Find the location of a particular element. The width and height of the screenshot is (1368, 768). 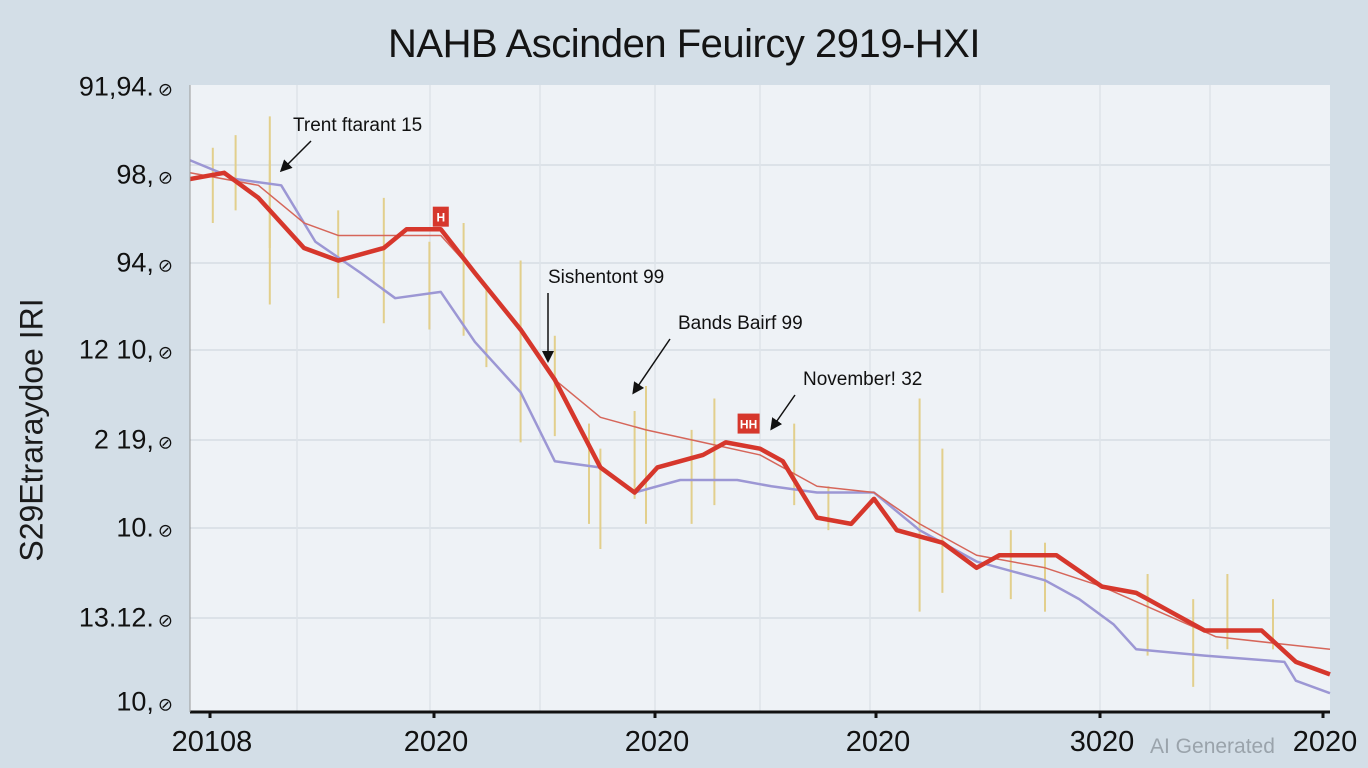

watermark: AI Generated is located at coordinates (1212, 746).